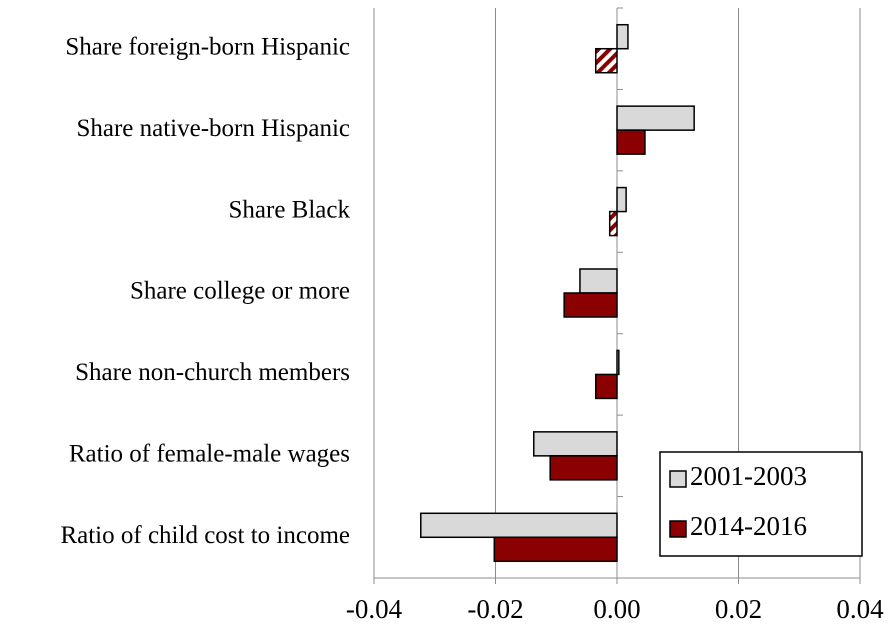 This screenshot has height=632, width=890. What do you see at coordinates (212, 372) in the screenshot?
I see `y-tick-label: Share non-church members` at bounding box center [212, 372].